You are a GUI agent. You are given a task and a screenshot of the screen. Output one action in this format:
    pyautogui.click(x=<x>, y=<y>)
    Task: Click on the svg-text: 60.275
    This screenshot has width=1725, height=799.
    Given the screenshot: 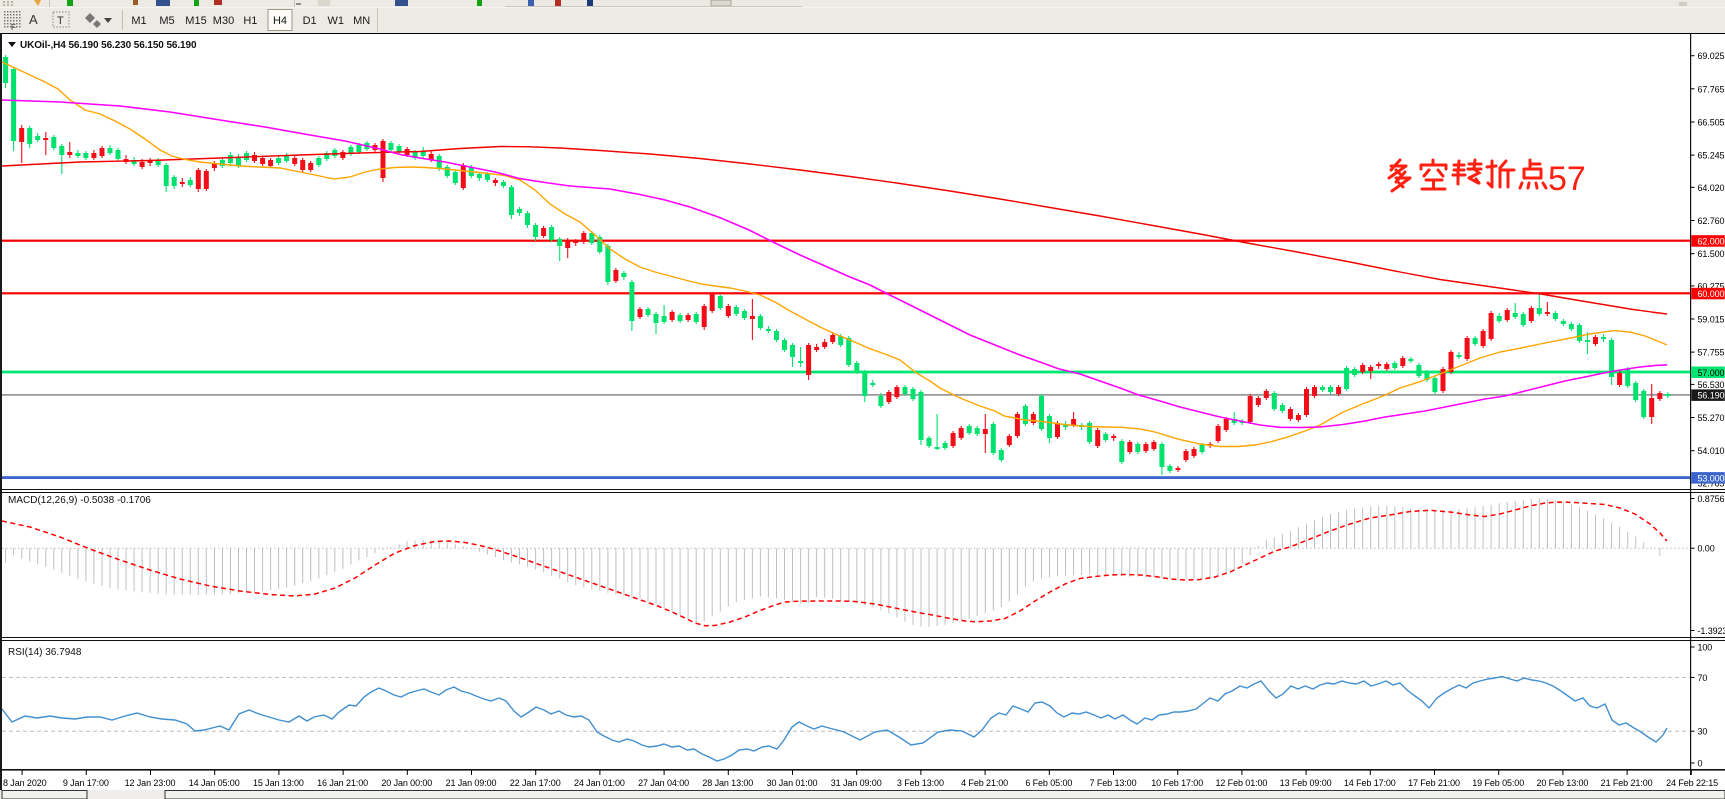 What is the action you would take?
    pyautogui.click(x=1711, y=286)
    